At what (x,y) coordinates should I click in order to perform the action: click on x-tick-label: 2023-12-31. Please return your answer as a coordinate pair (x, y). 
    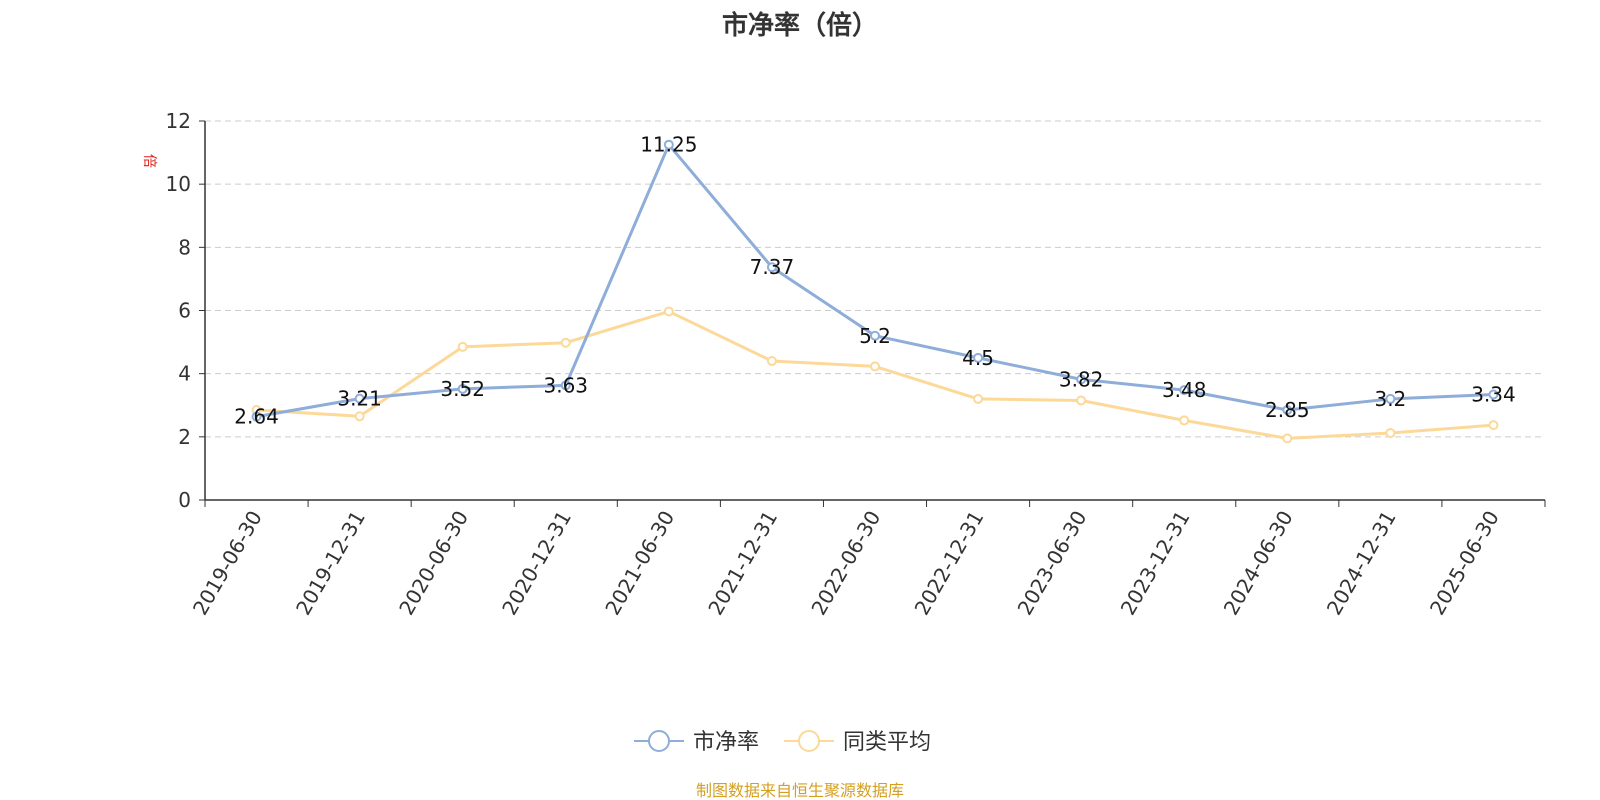
    Looking at the image, I should click on (1155, 563).